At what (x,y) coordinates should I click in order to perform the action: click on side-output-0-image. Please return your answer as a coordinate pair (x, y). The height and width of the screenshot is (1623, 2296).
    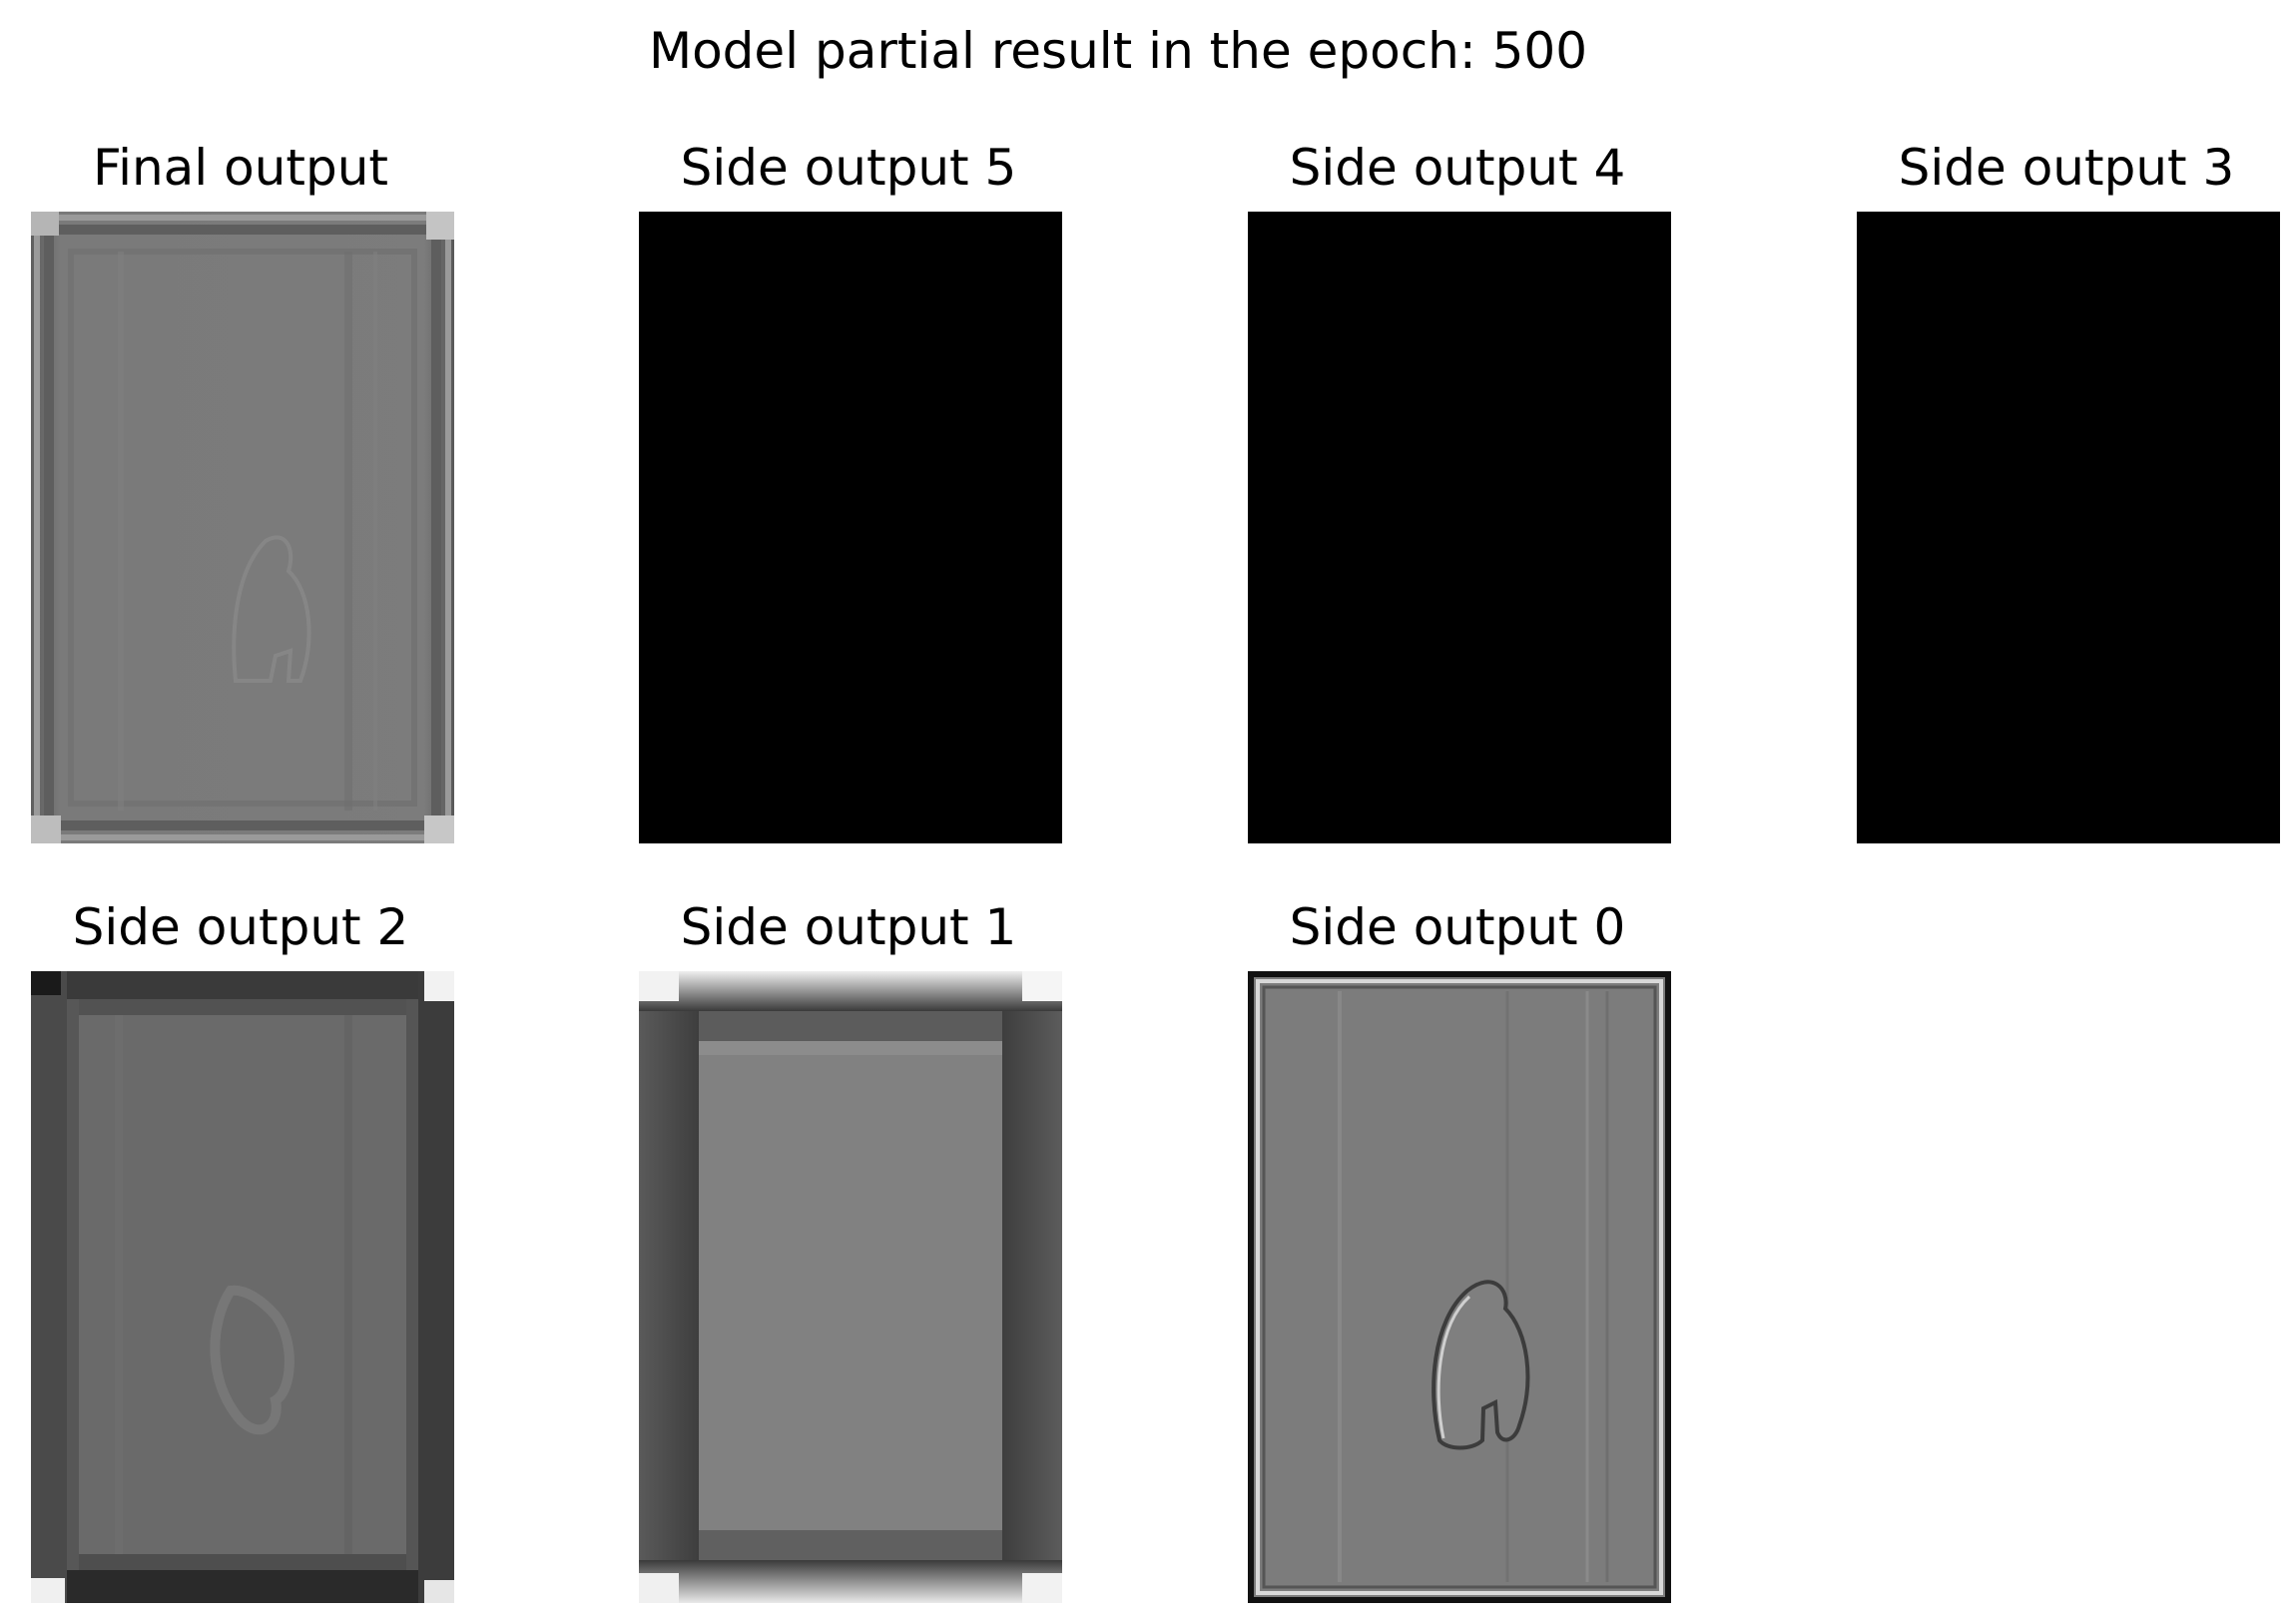
    Looking at the image, I should click on (1460, 1287).